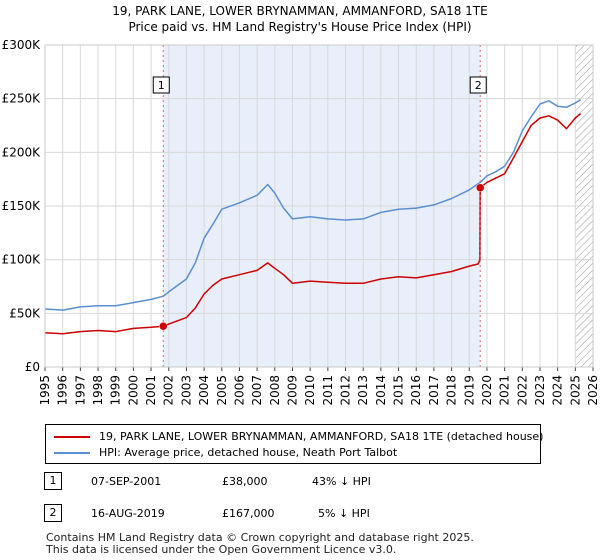 This screenshot has width=600, height=560. What do you see at coordinates (22, 99) in the screenshot?
I see `y-tick-label: £250K` at bounding box center [22, 99].